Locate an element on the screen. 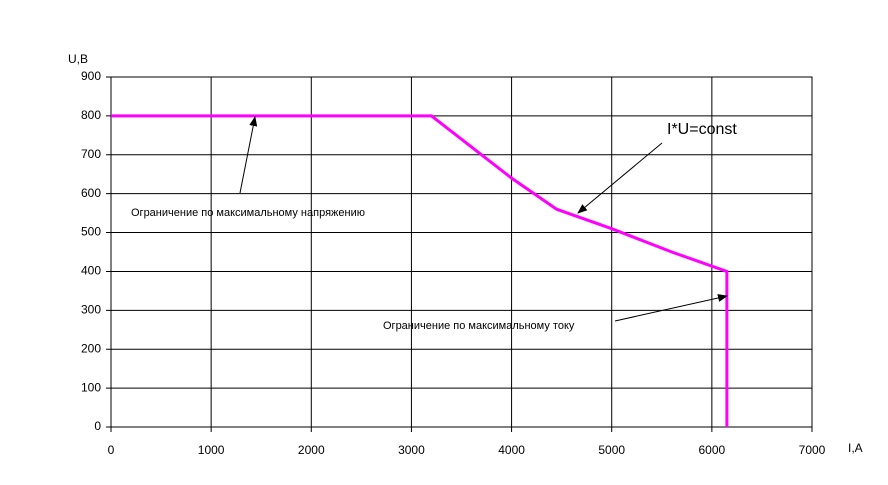  x-tick-label: 4000 is located at coordinates (511, 450).